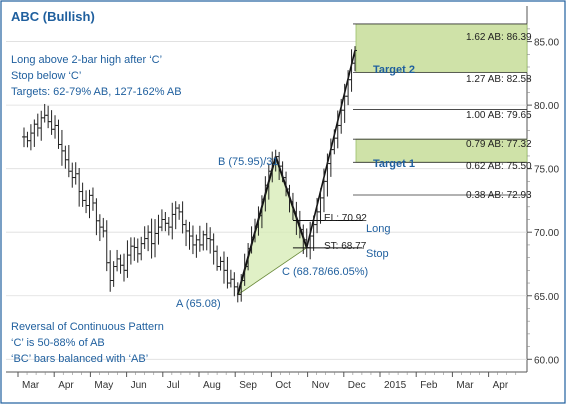 The height and width of the screenshot is (404, 566). What do you see at coordinates (58, 343) in the screenshot?
I see `note-bottom-2: ‘C’ is 50-88% of AB` at bounding box center [58, 343].